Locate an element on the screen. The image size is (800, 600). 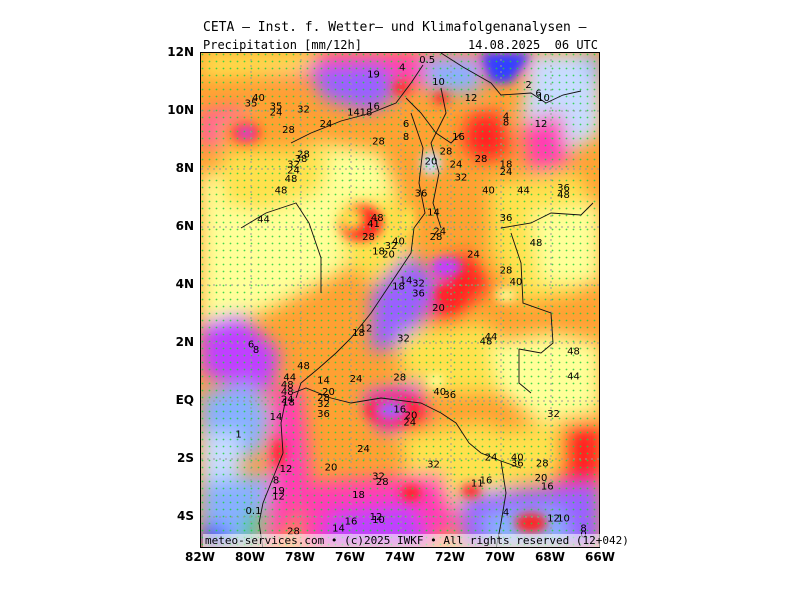
lon-label-72w: 72W is located at coordinates (450, 557).